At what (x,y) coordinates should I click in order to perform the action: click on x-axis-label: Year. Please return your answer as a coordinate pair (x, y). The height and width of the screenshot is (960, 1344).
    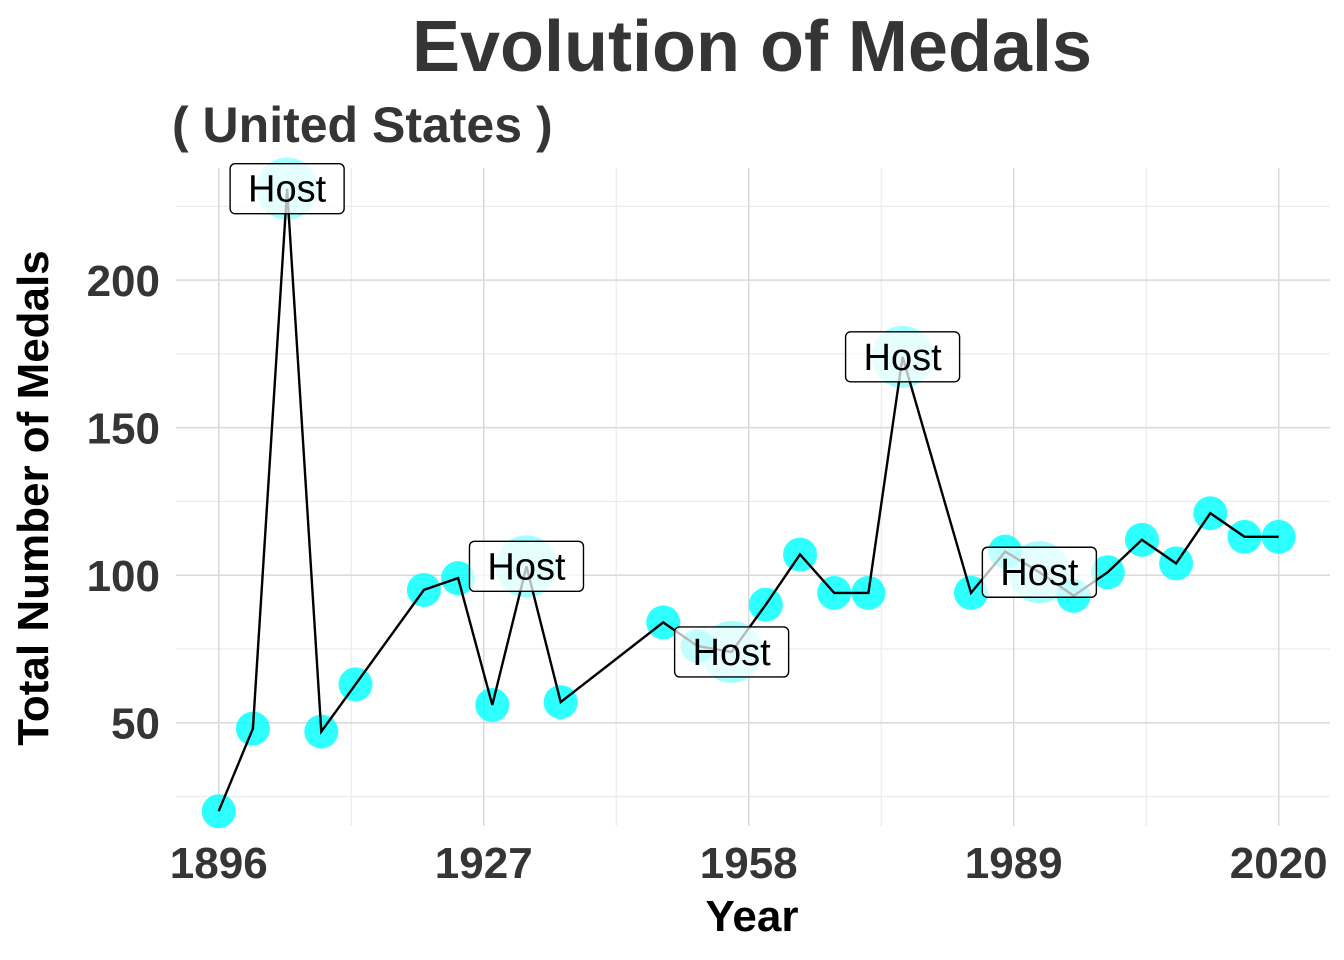
    Looking at the image, I should click on (752, 916).